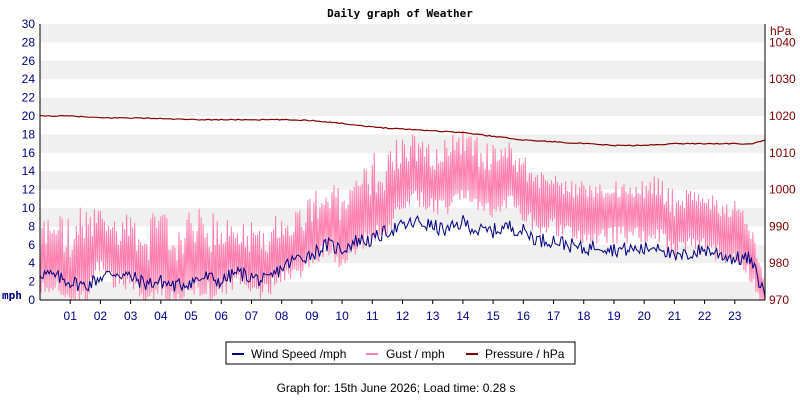 Image resolution: width=800 pixels, height=400 pixels. I want to click on left-tick-label: 12, so click(29, 190).